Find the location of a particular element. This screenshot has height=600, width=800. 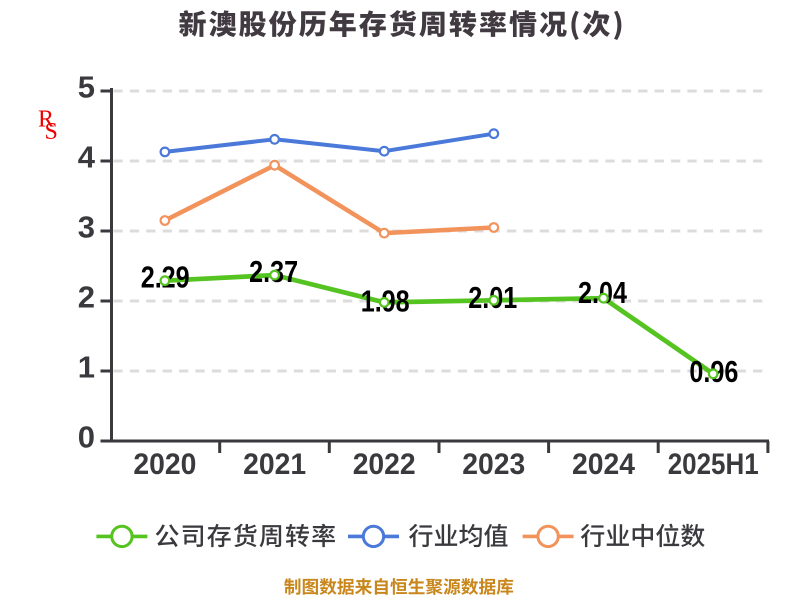

svg-text: 0 is located at coordinates (86, 437).